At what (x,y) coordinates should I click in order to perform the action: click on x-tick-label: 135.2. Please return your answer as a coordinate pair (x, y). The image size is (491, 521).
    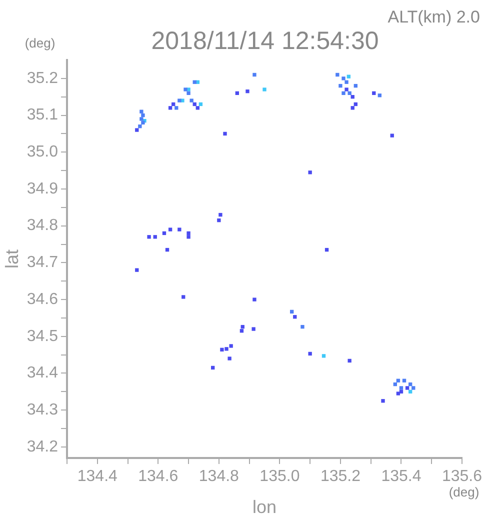
    Looking at the image, I should click on (340, 477).